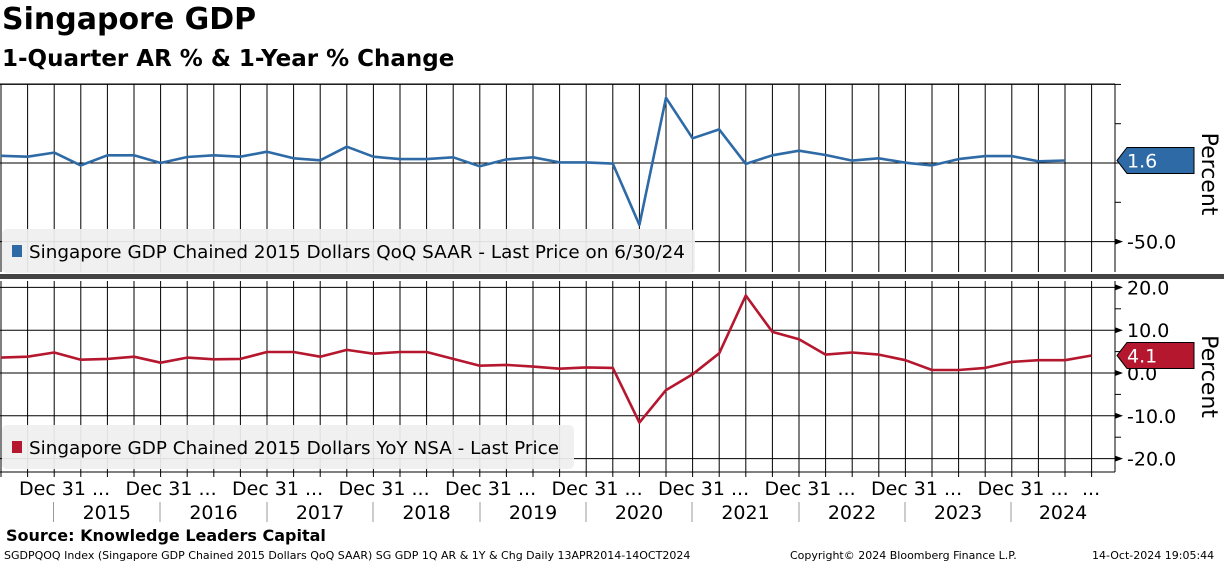  I want to click on y-tick-label: -20.0, so click(1151, 460).